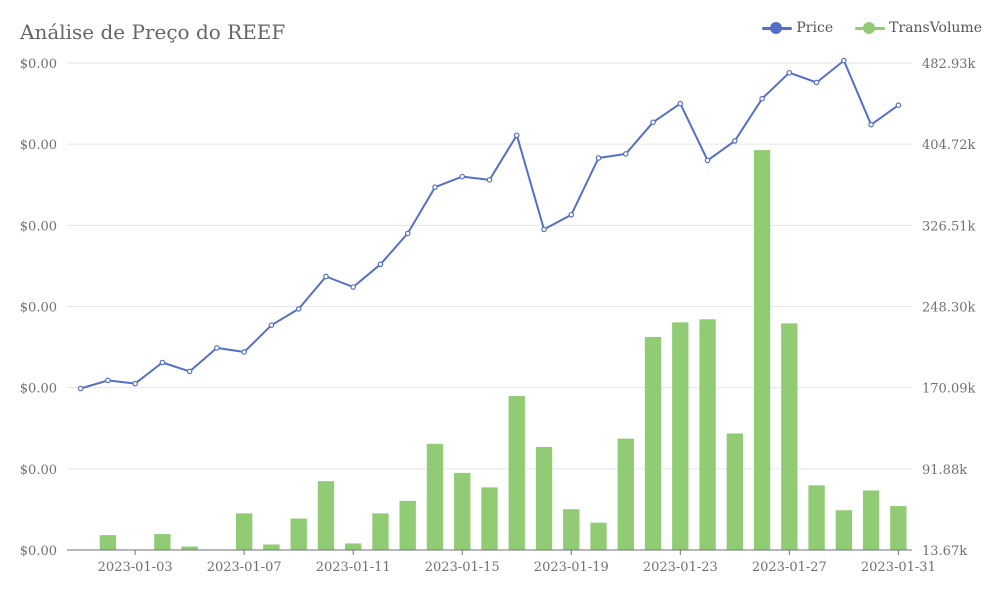  I want to click on x-axis-tick-label: 2023-01-19, so click(571, 567).